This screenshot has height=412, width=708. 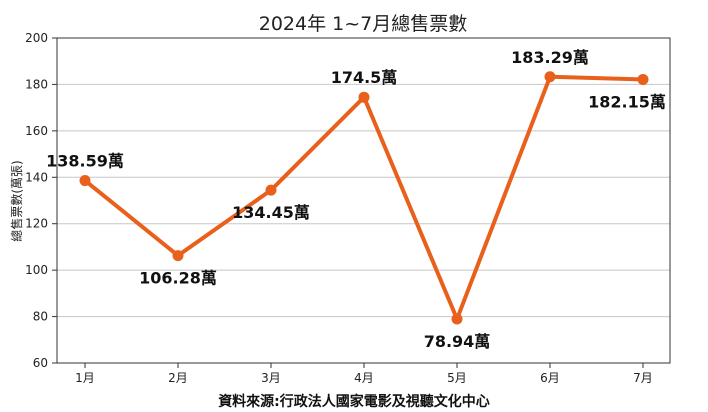 What do you see at coordinates (36, 224) in the screenshot?
I see `y-tick-label: 120` at bounding box center [36, 224].